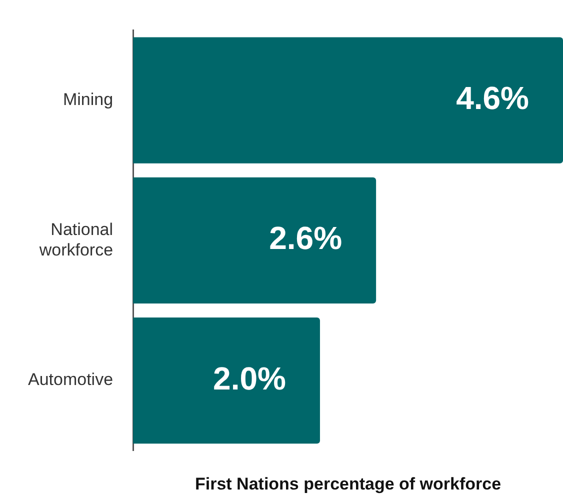  I want to click on x-axis-title: First Nations percentage of workforce, so click(348, 484).